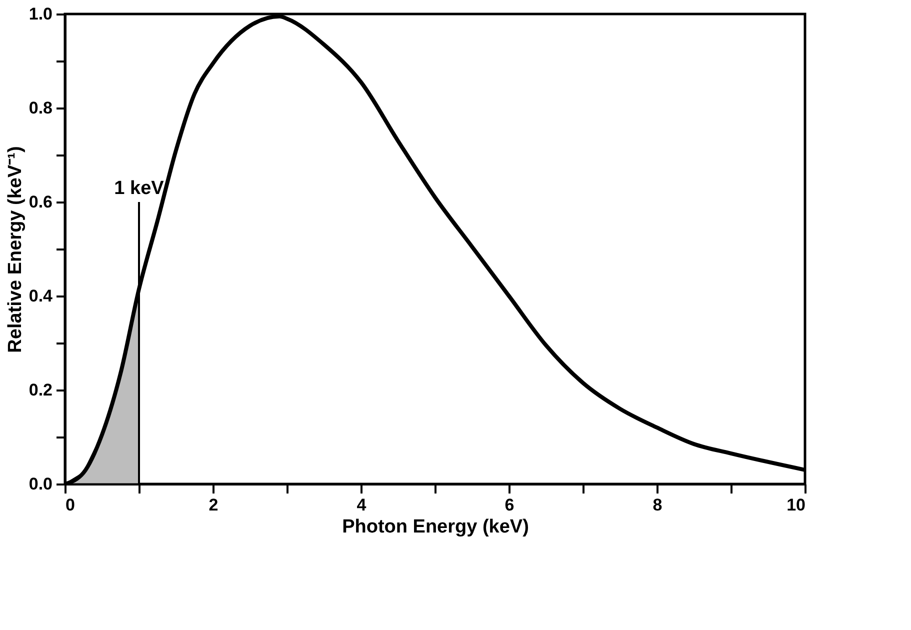  What do you see at coordinates (41, 296) in the screenshot?
I see `y-tick-label: 0.4` at bounding box center [41, 296].